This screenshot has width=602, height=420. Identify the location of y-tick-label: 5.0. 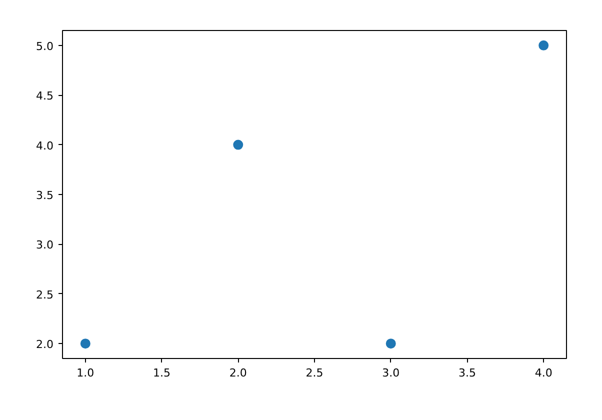
(45, 46).